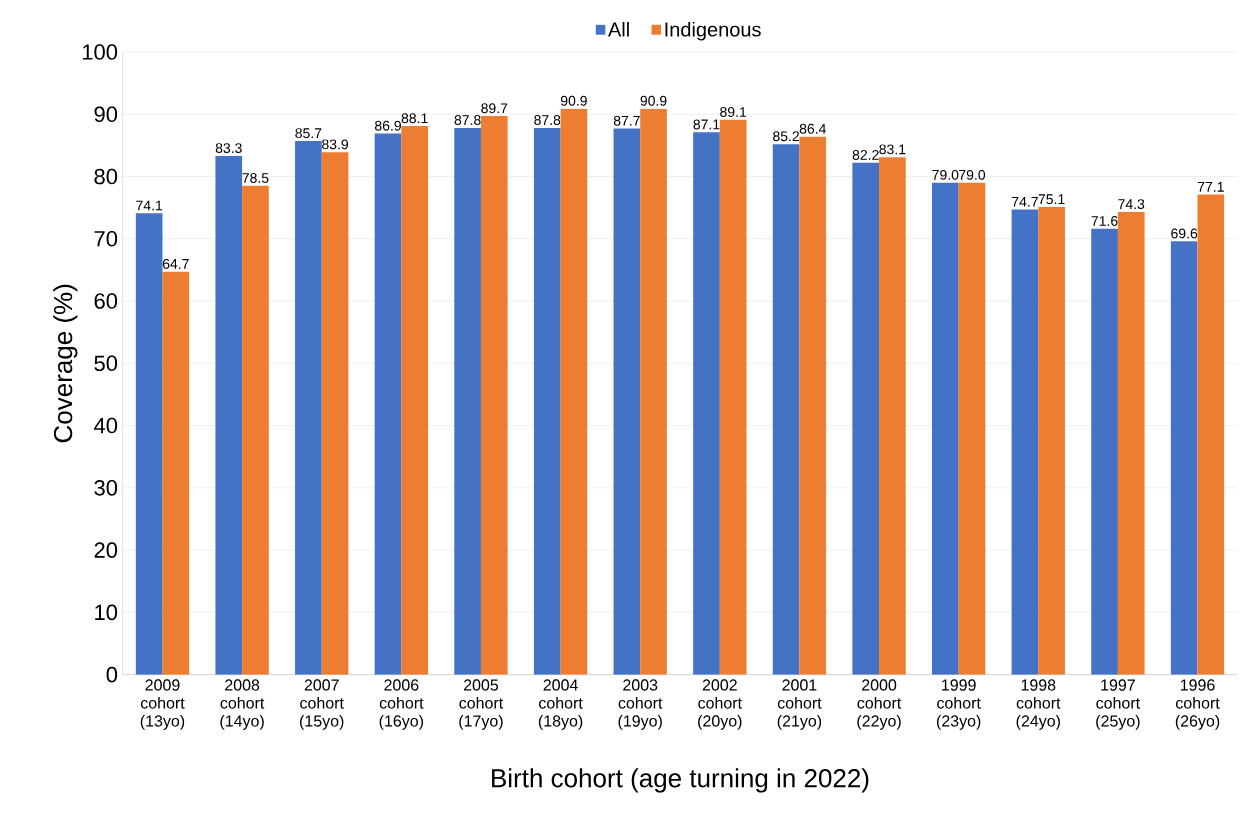 The image size is (1240, 823). I want to click on y-tick-label: 30, so click(106, 488).